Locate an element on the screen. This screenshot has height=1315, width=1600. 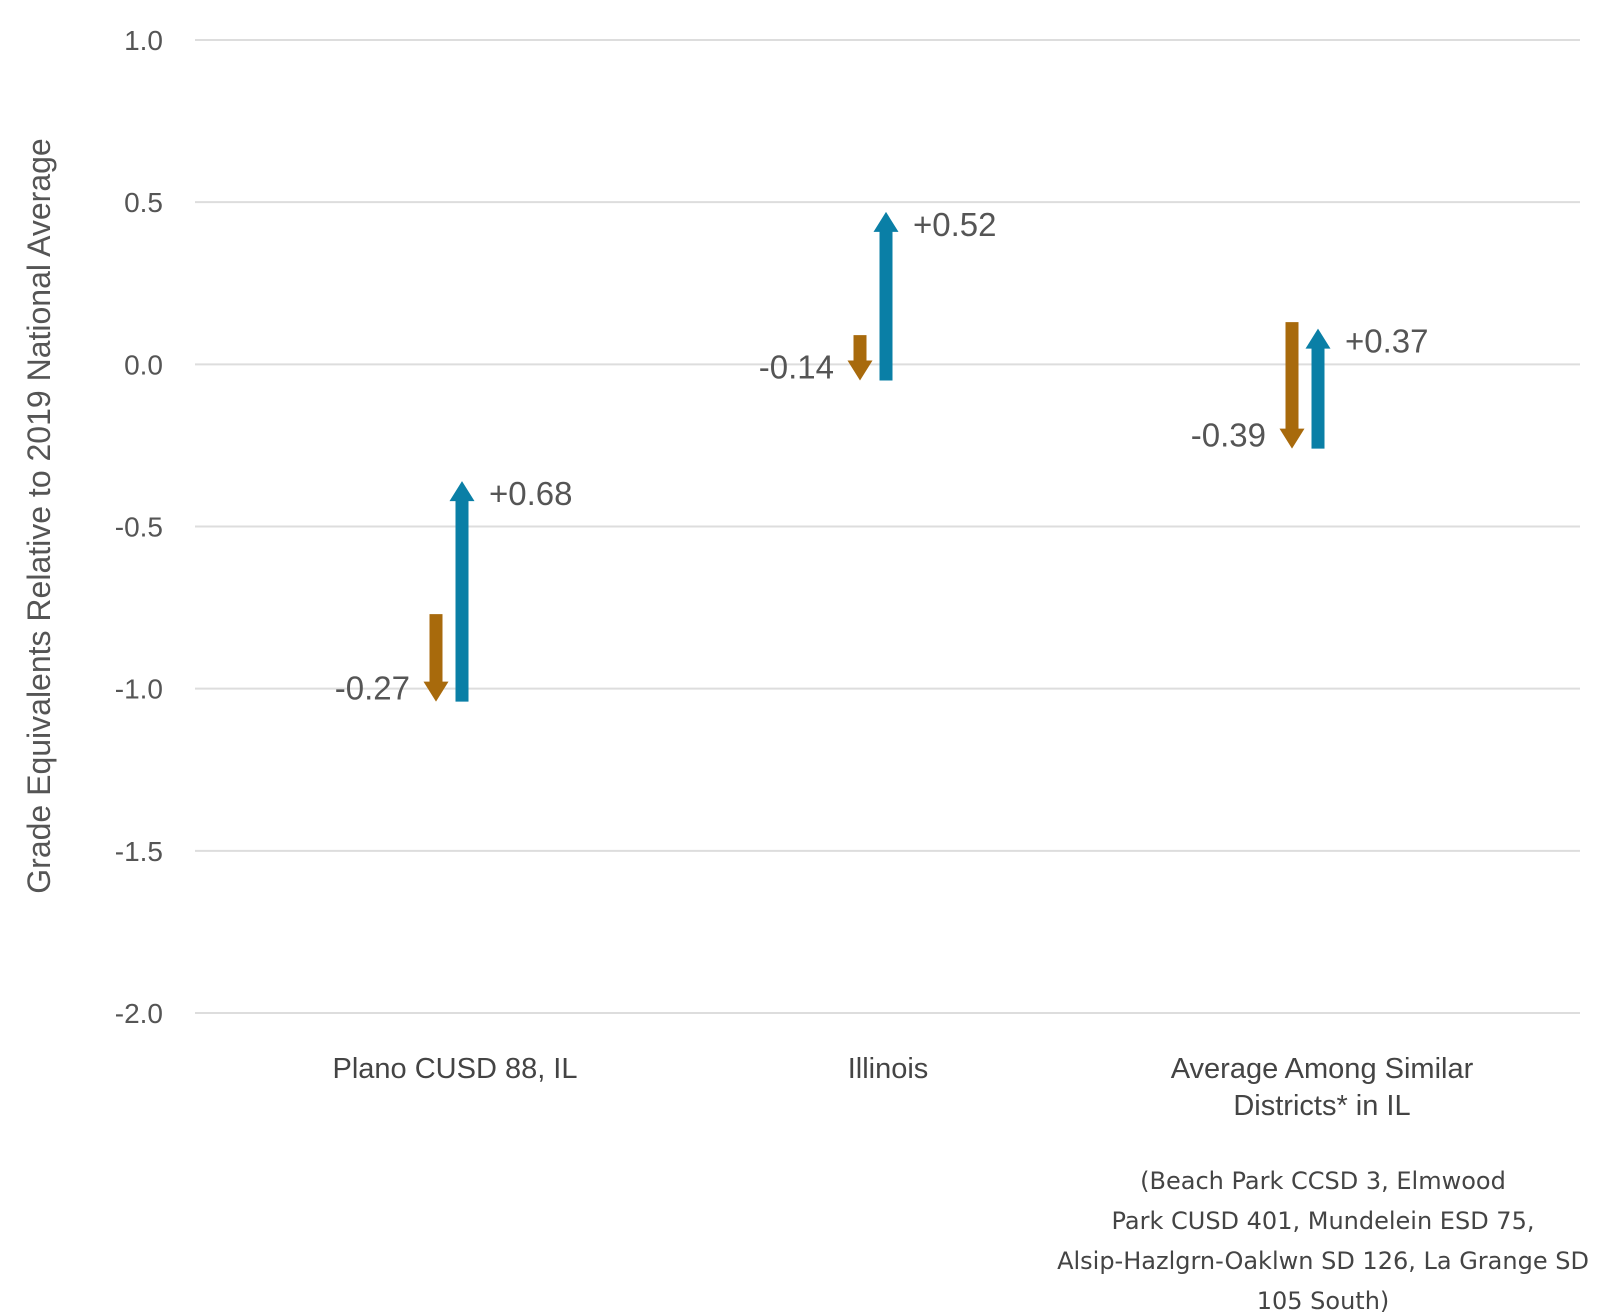
y-tick-labels: 1.0 0.5 0.0 -0.5 -1.0 -1.5 -2.0 is located at coordinates (139, 527).